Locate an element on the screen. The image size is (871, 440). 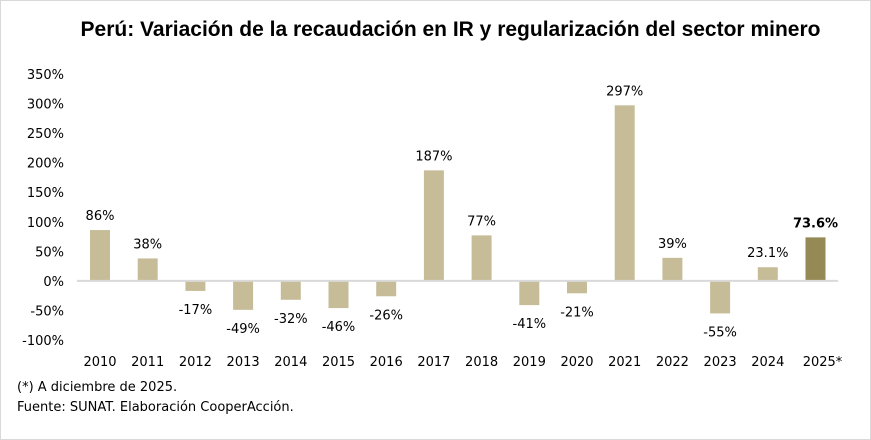
bar-2017 is located at coordinates (433, 225).